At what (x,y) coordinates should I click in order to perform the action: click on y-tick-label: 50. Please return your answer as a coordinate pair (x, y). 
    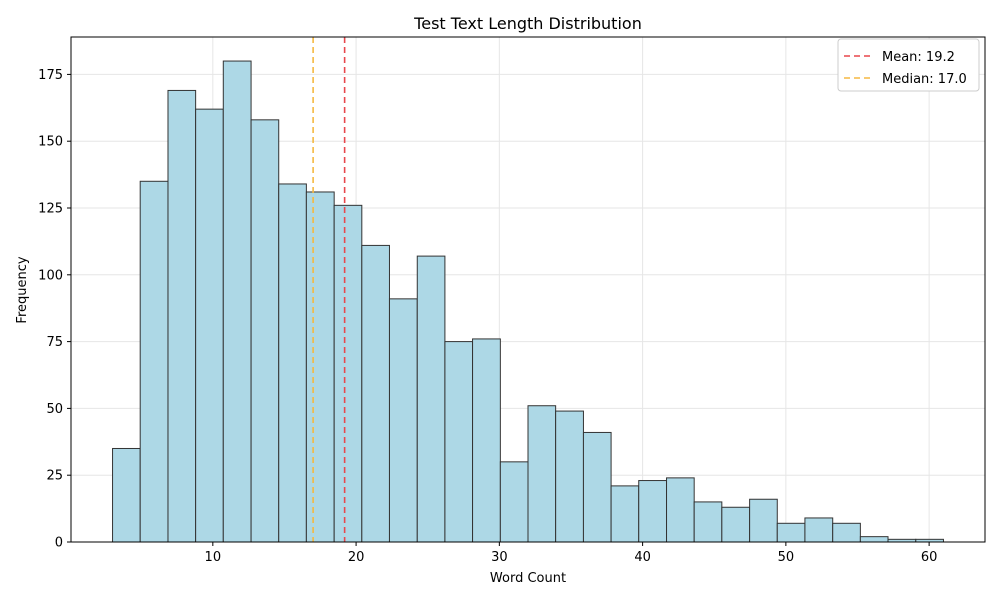
    Looking at the image, I should click on (54, 409).